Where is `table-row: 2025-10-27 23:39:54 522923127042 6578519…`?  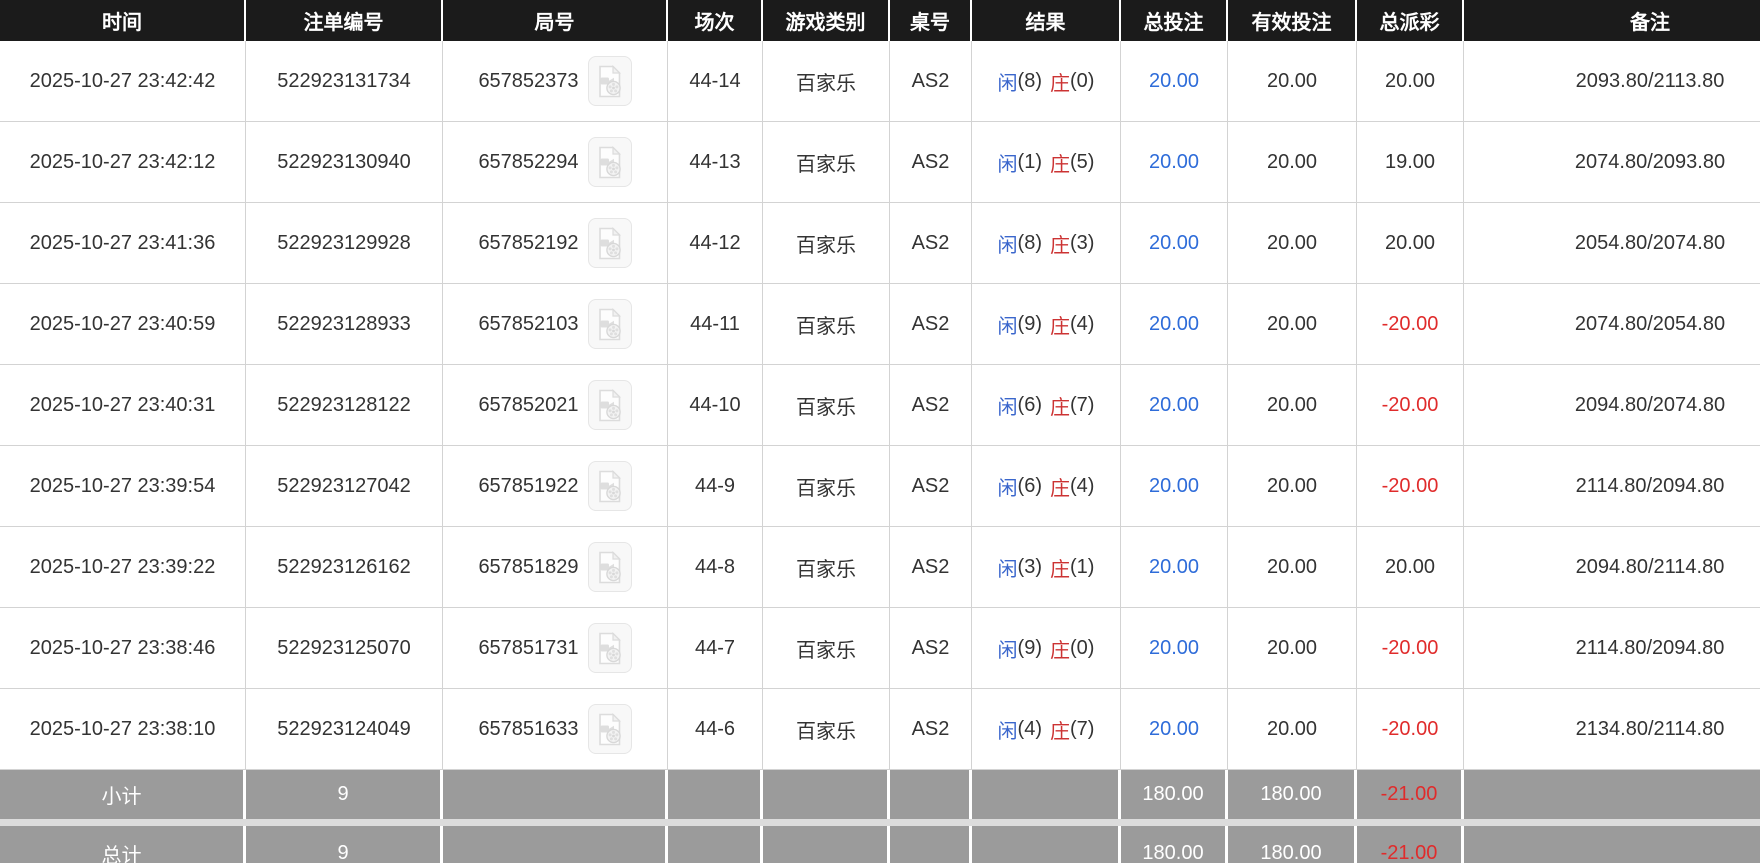
table-row: 2025-10-27 23:39:54 522923127042 6578519… is located at coordinates (880, 486).